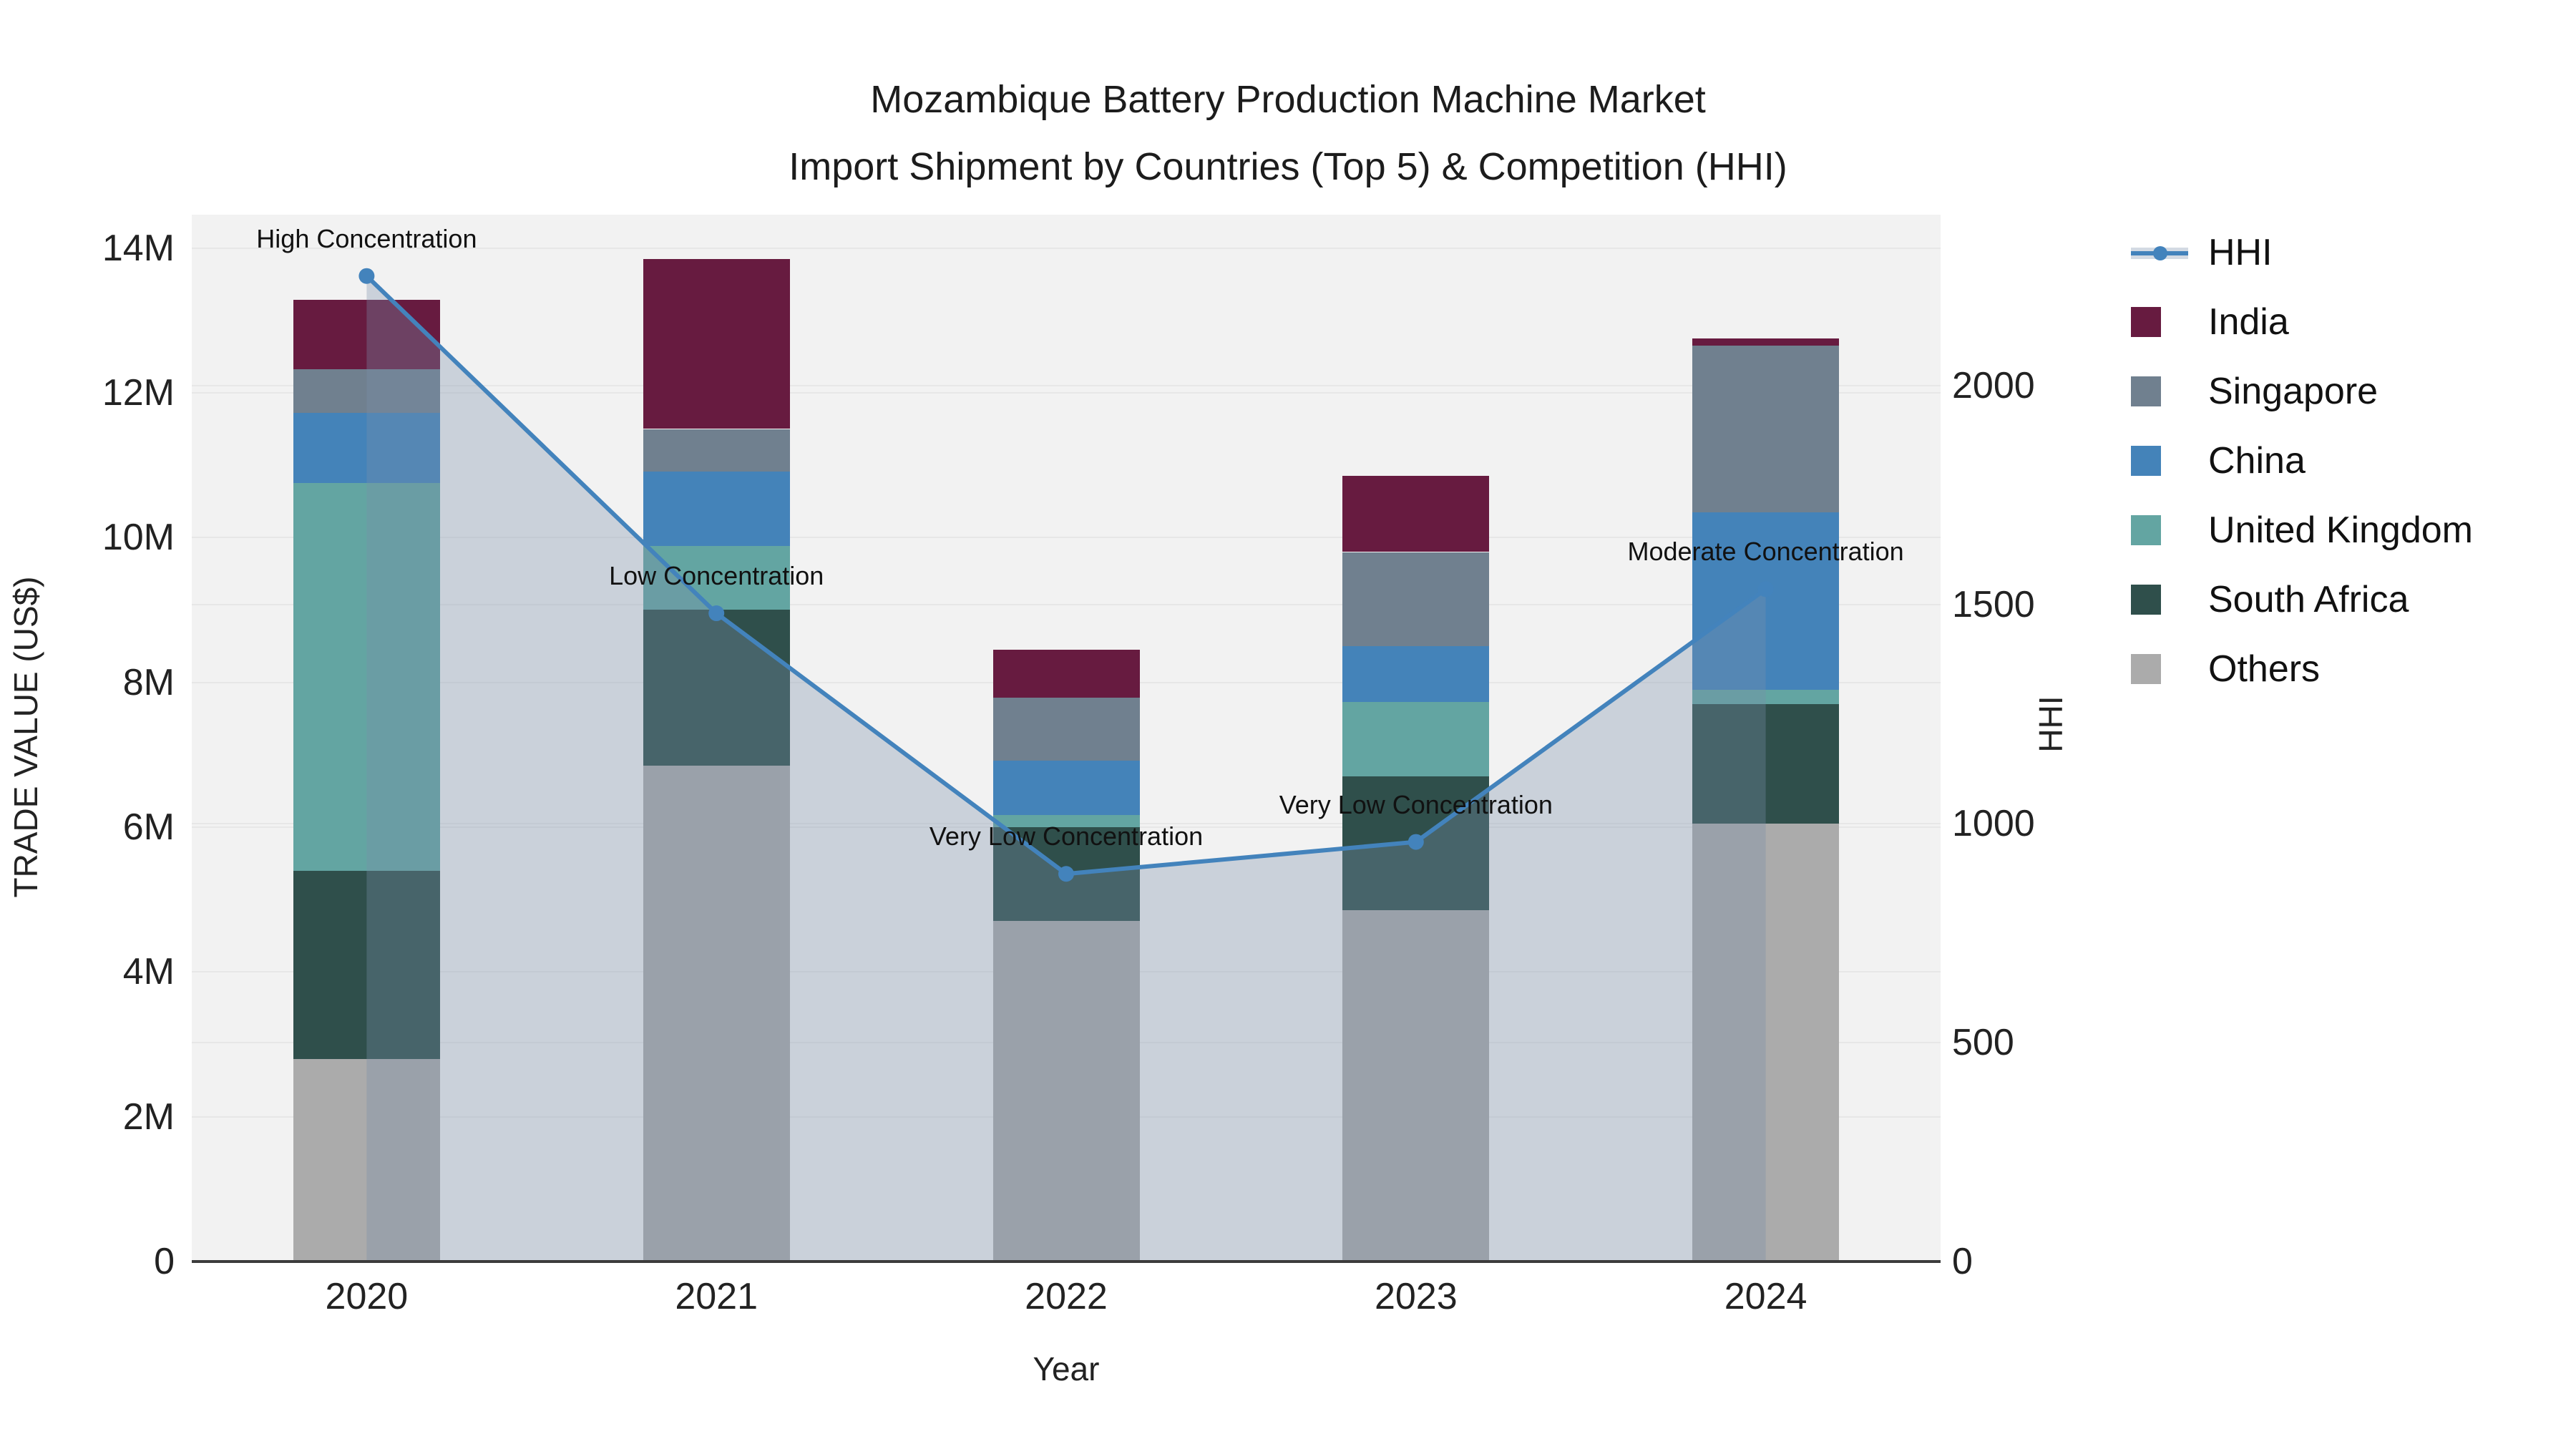 The height and width of the screenshot is (1449, 2576). I want to click on legend-item-india: India, so click(2302, 321).